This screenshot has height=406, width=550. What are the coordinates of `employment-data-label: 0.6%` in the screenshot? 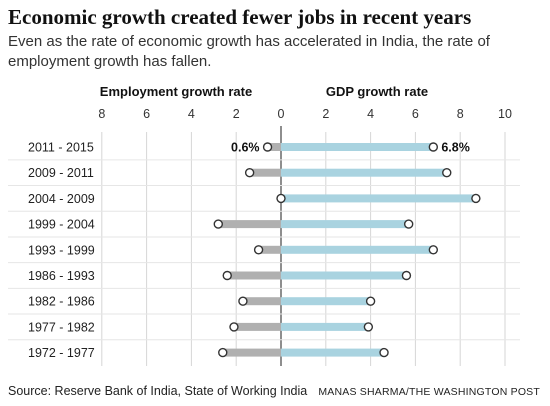 It's located at (245, 148).